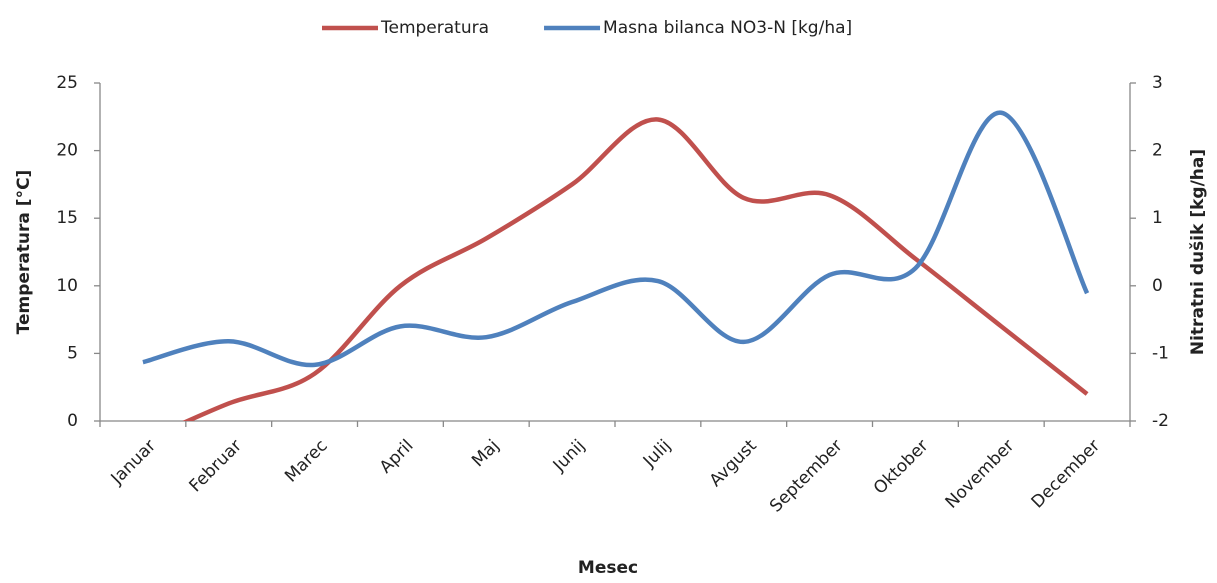 The image size is (1217, 583). I want to click on y2-tick-label: 1, so click(1157, 218).